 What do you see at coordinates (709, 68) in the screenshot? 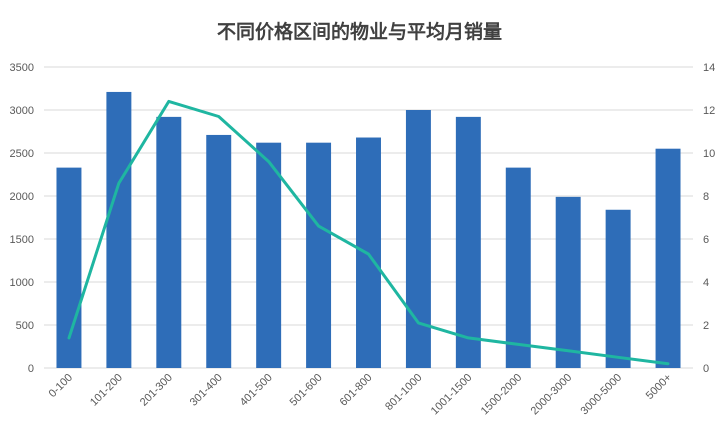
I see `right-axis-tick-label: 14` at bounding box center [709, 68].